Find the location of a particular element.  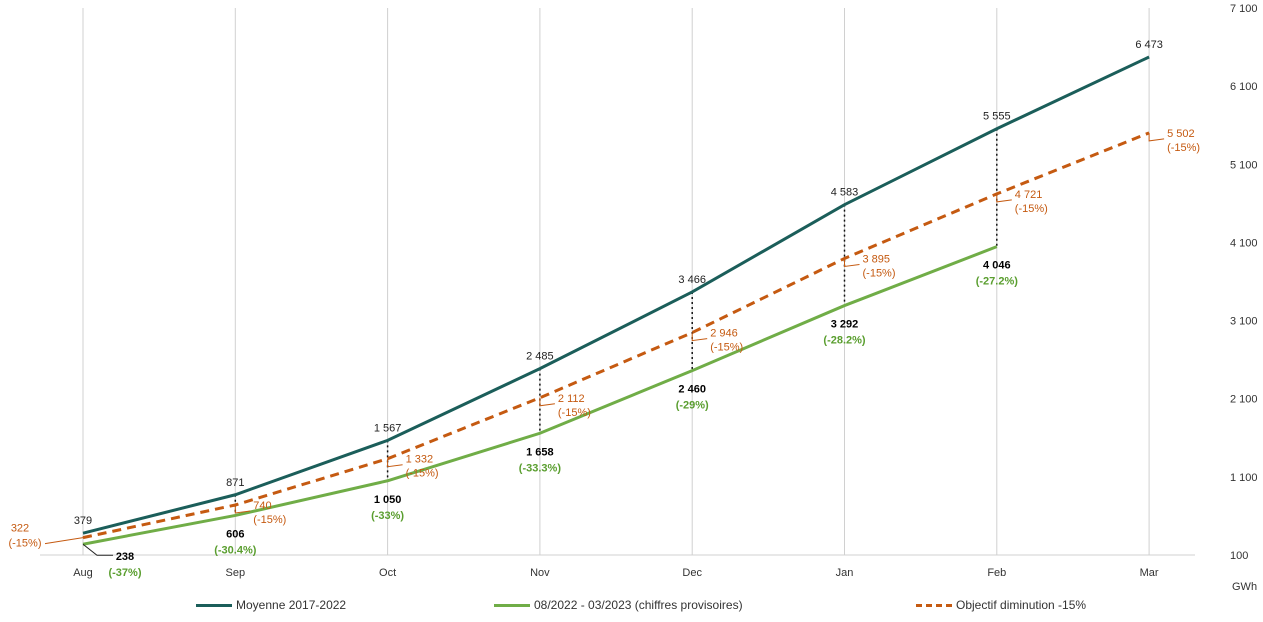

y-tick: 100 is located at coordinates (1239, 556).